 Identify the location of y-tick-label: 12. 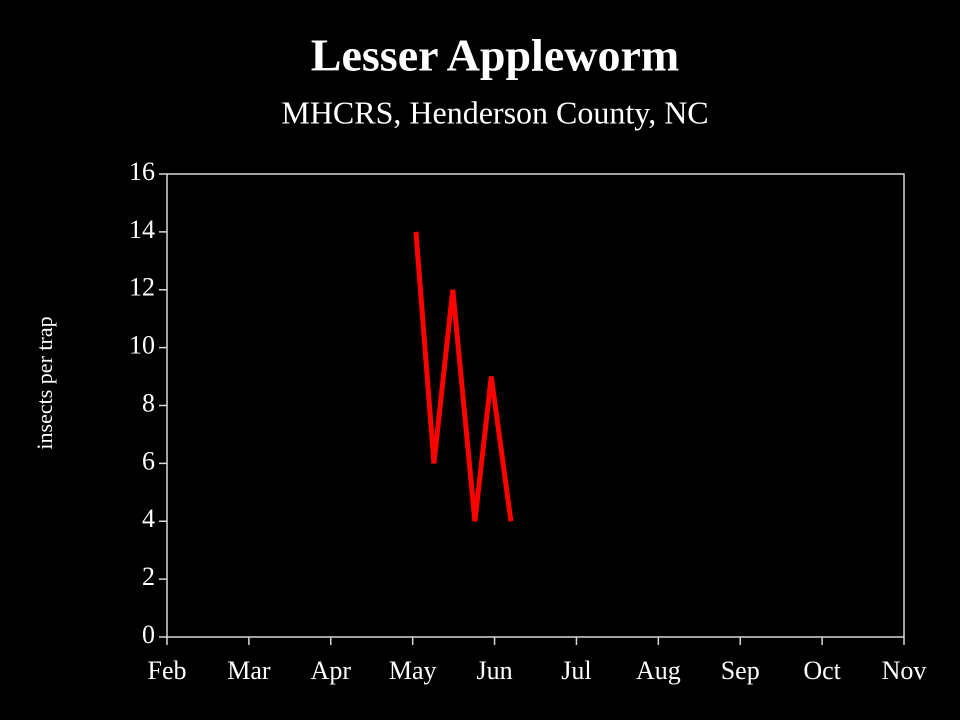
(142, 287).